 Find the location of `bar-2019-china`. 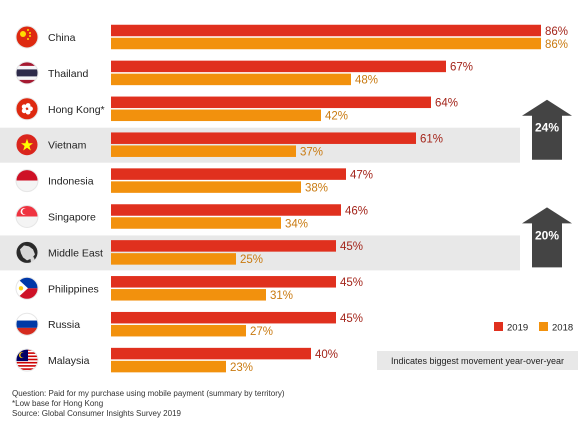

bar-2019-china is located at coordinates (326, 30).